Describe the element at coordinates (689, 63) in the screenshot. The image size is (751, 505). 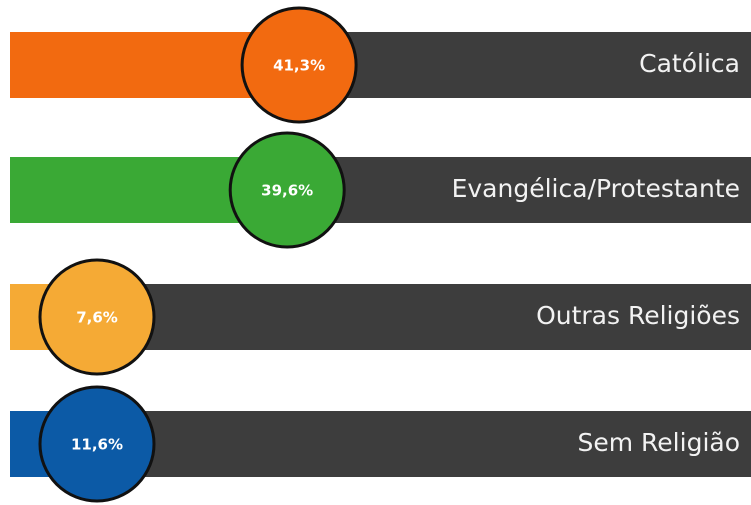
I see `category-label: Católica` at that location.